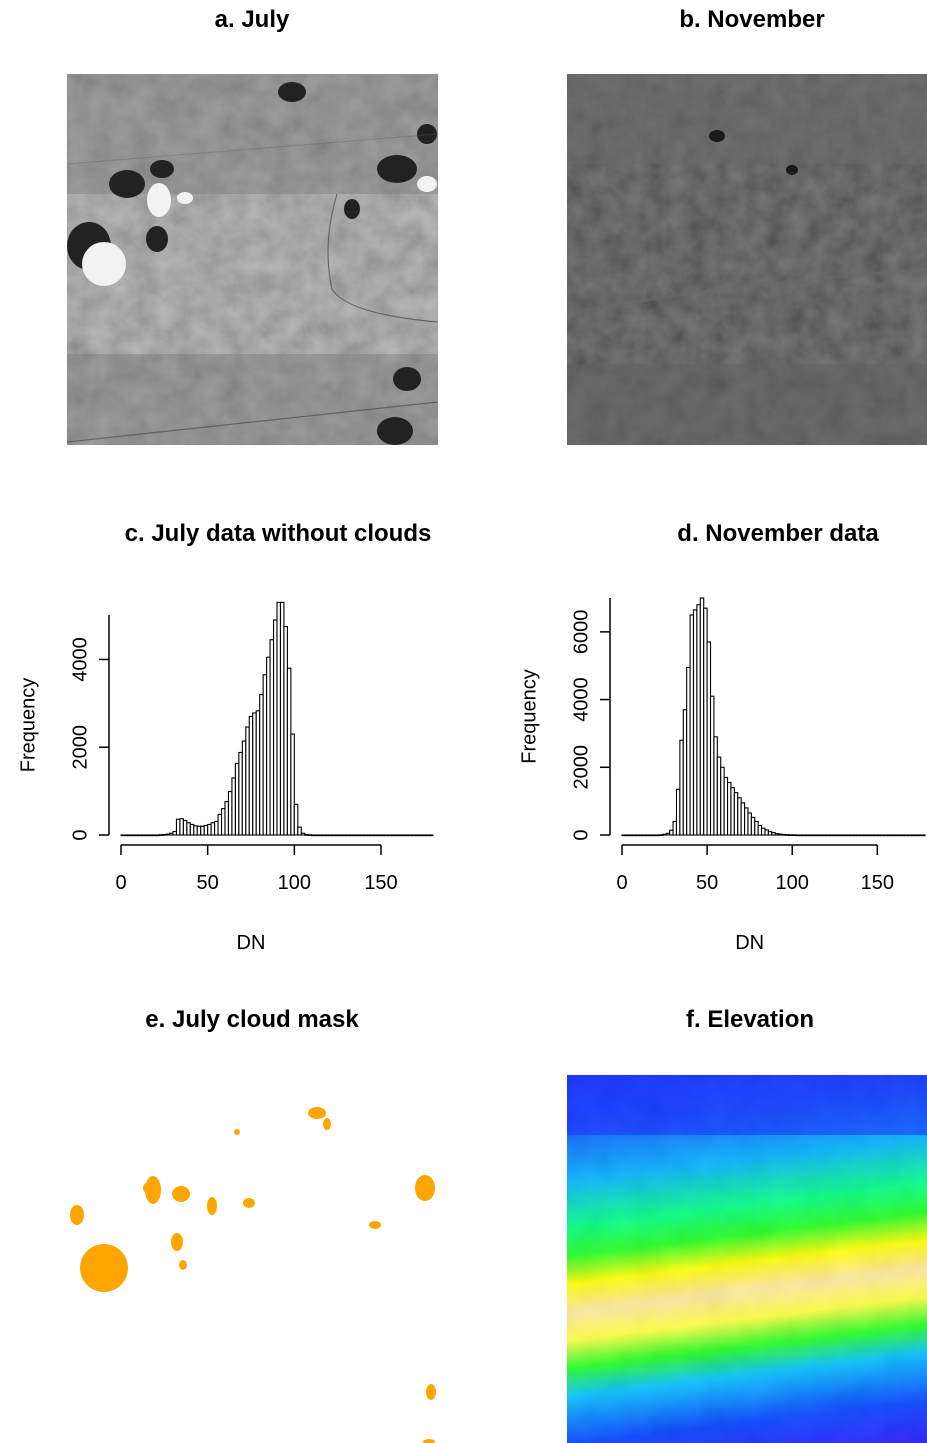 The image size is (927, 1443). I want to click on panel-title-e: e. July cloud mask, so click(252, 1019).